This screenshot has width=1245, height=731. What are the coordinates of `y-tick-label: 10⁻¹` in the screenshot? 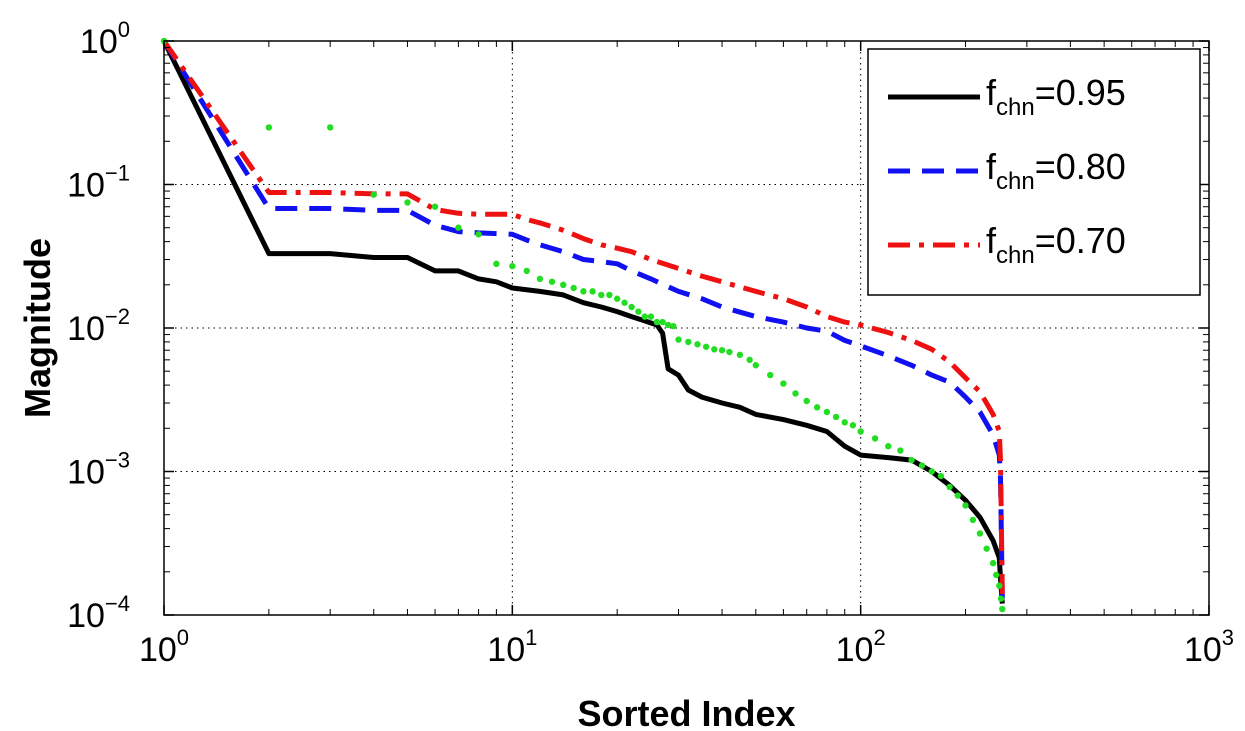 It's located at (98, 183).